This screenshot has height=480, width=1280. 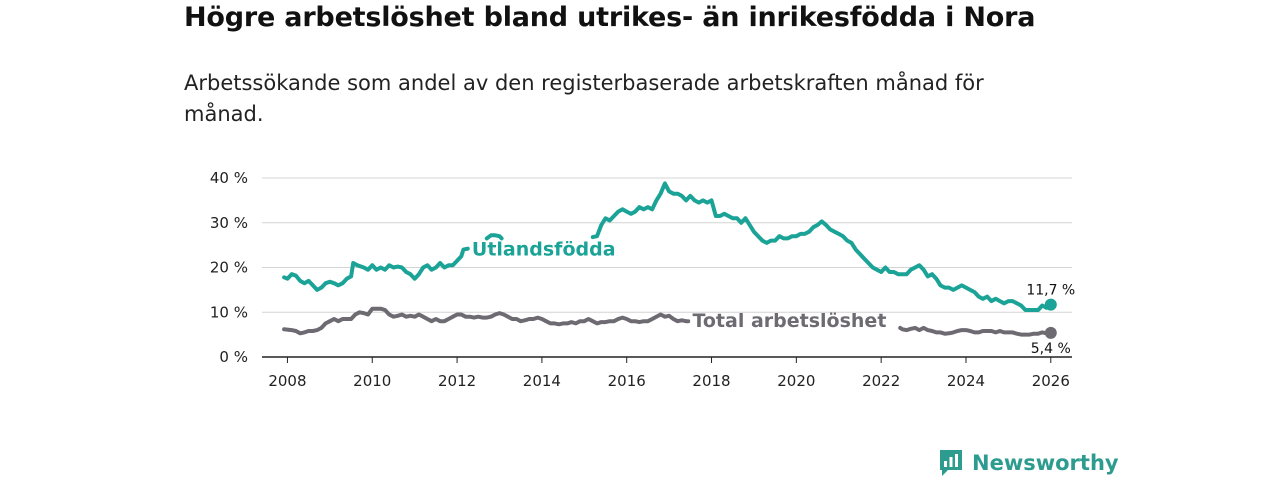 What do you see at coordinates (229, 178) in the screenshot?
I see `y-tick-label: 40 %` at bounding box center [229, 178].